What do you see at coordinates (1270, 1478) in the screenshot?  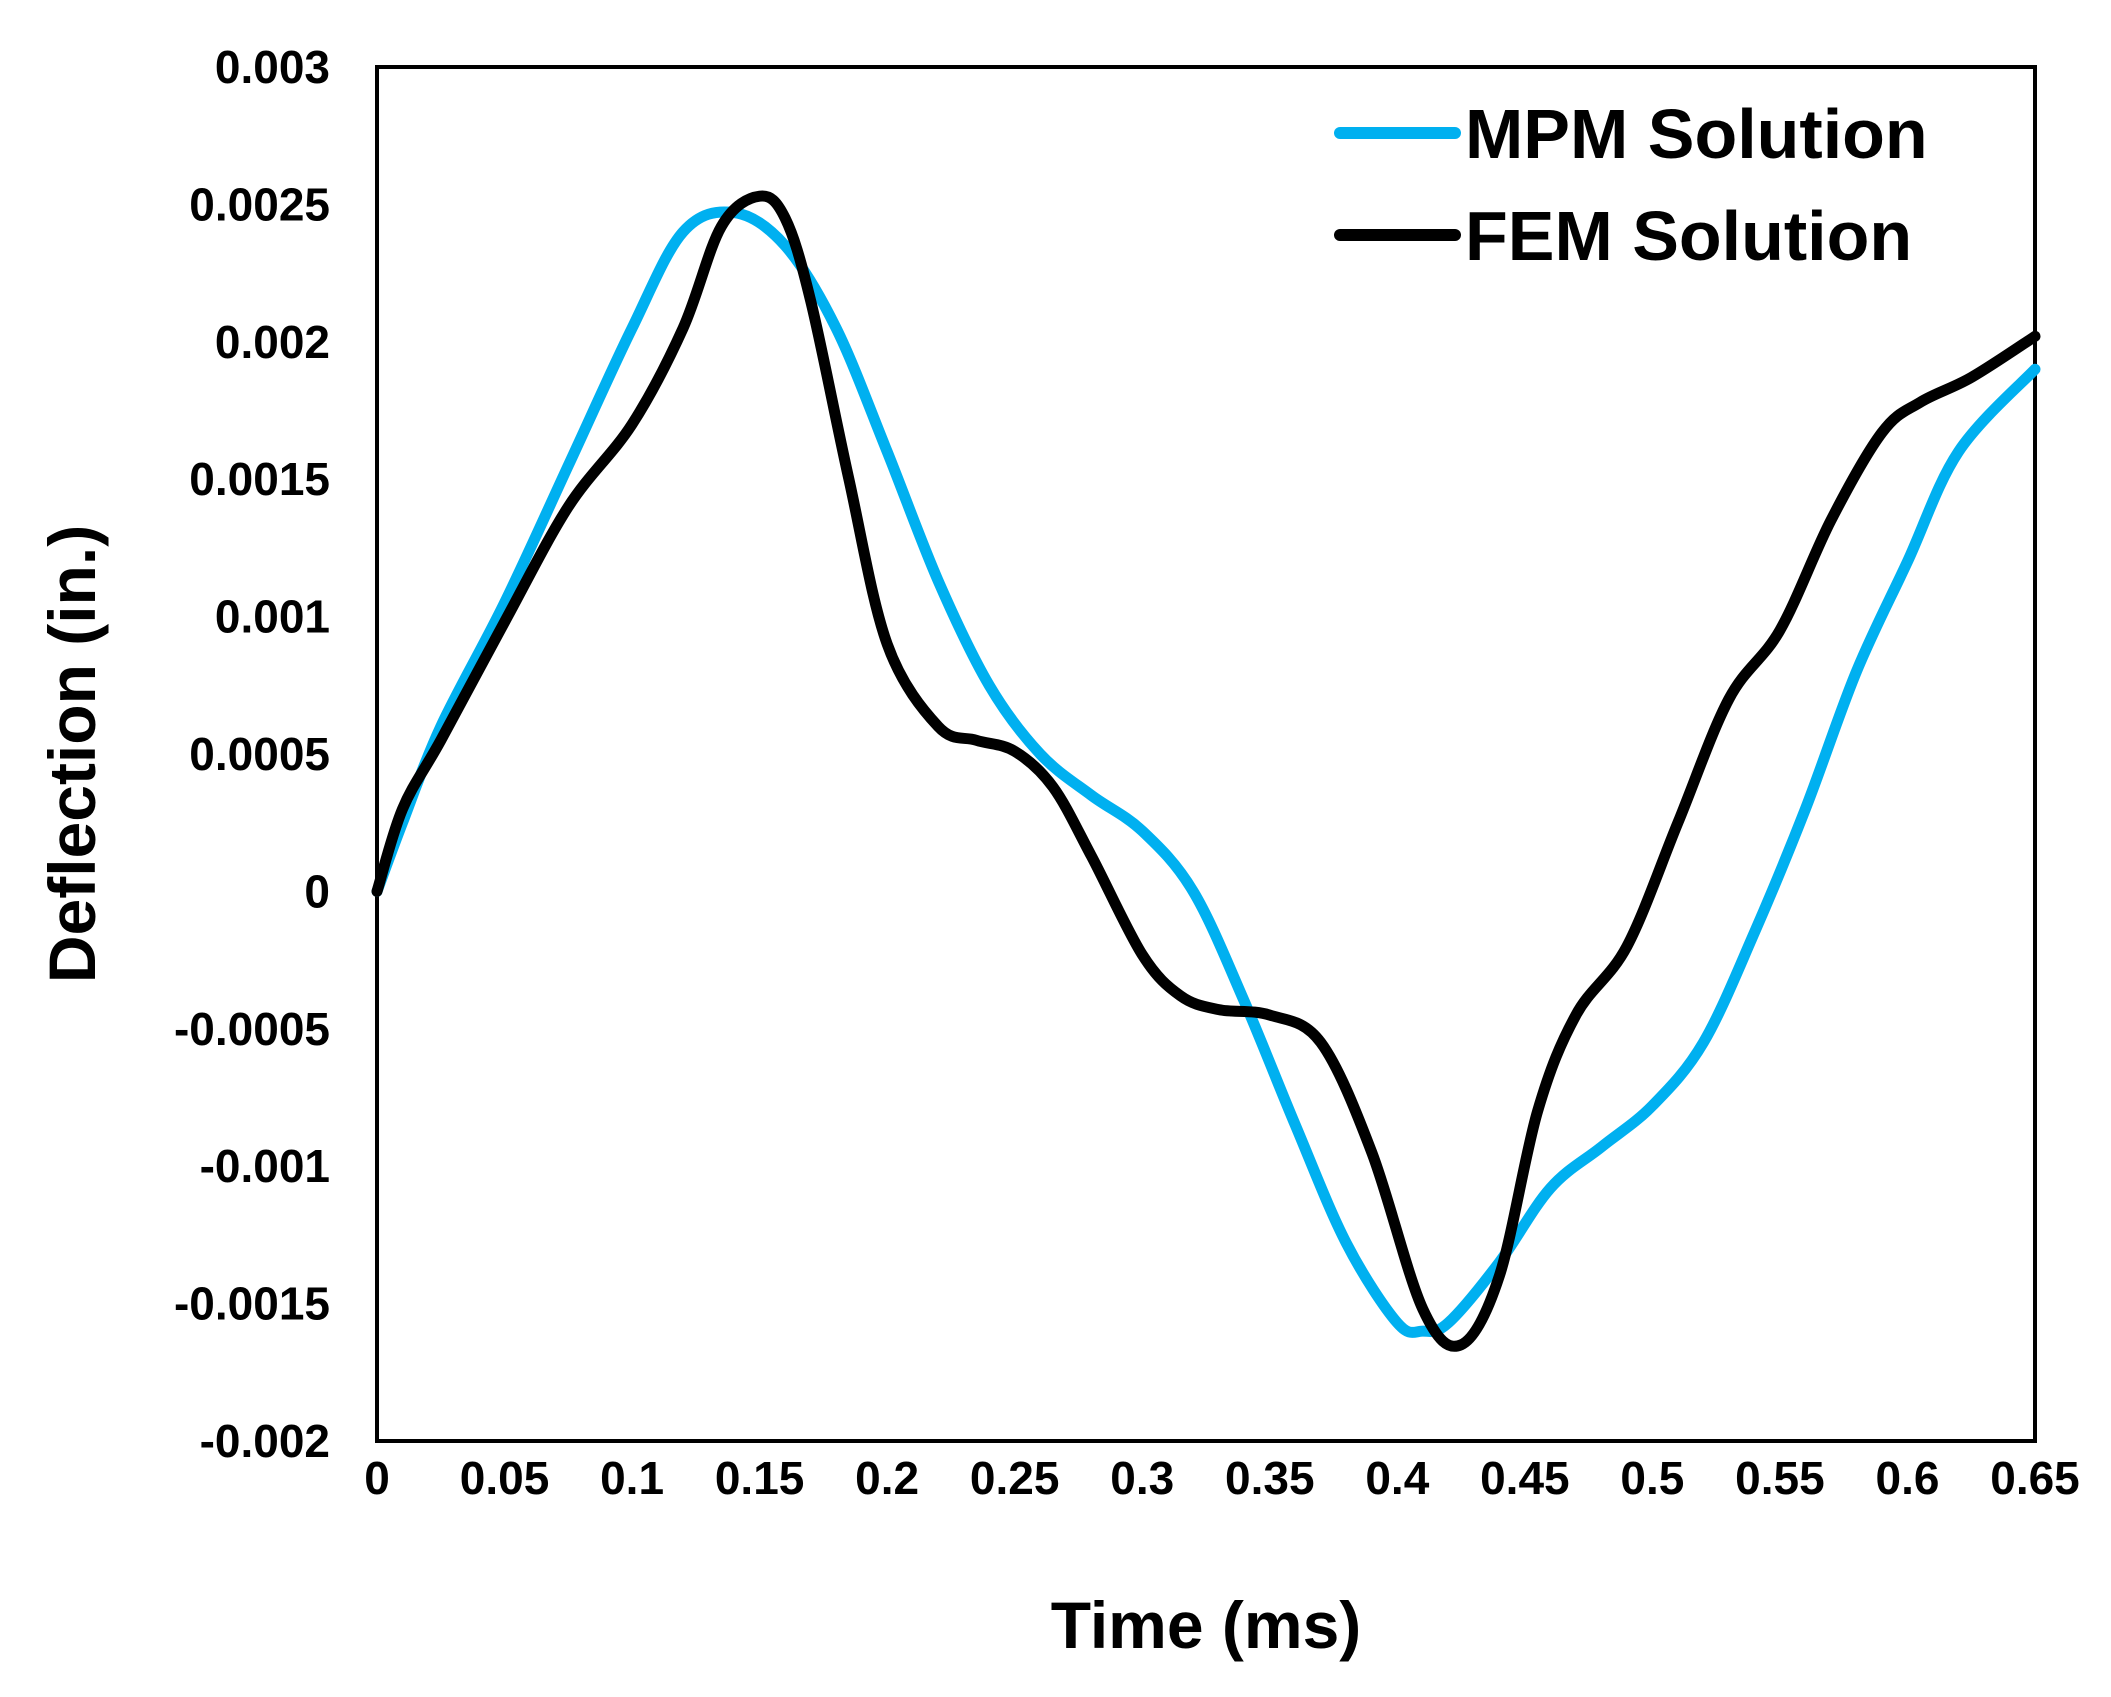 I see `x-tick-label: 0.35` at bounding box center [1270, 1478].